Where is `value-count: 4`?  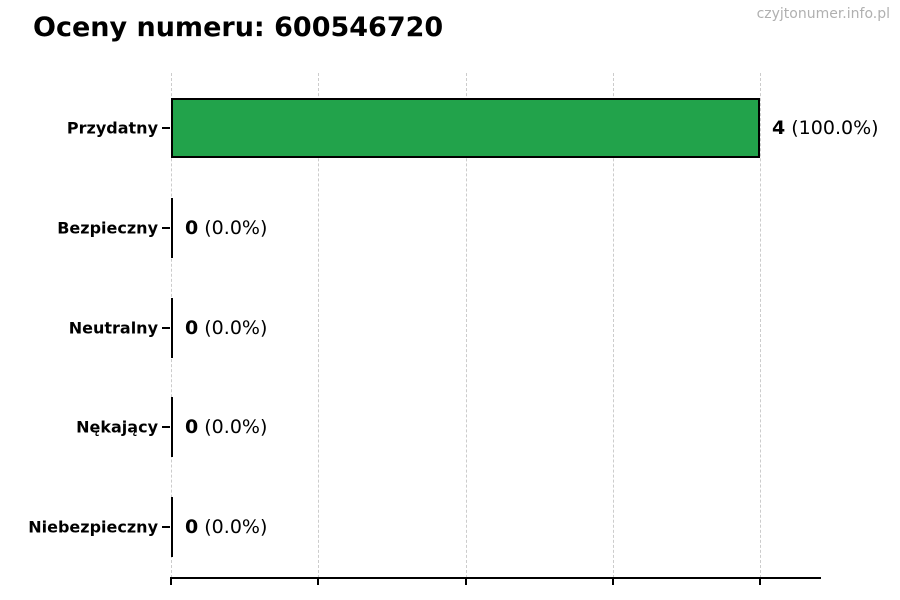 value-count: 4 is located at coordinates (779, 128).